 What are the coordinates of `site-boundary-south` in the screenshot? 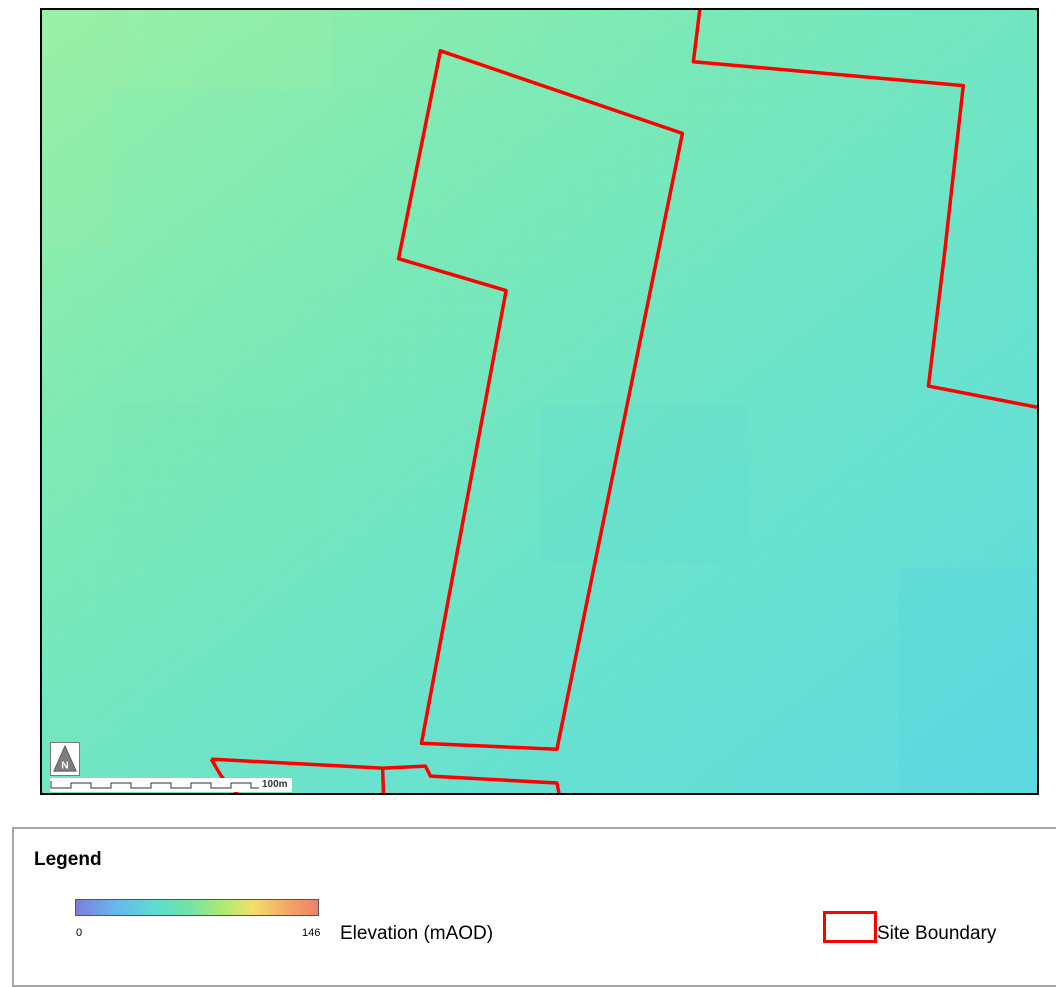 It's located at (472, 778).